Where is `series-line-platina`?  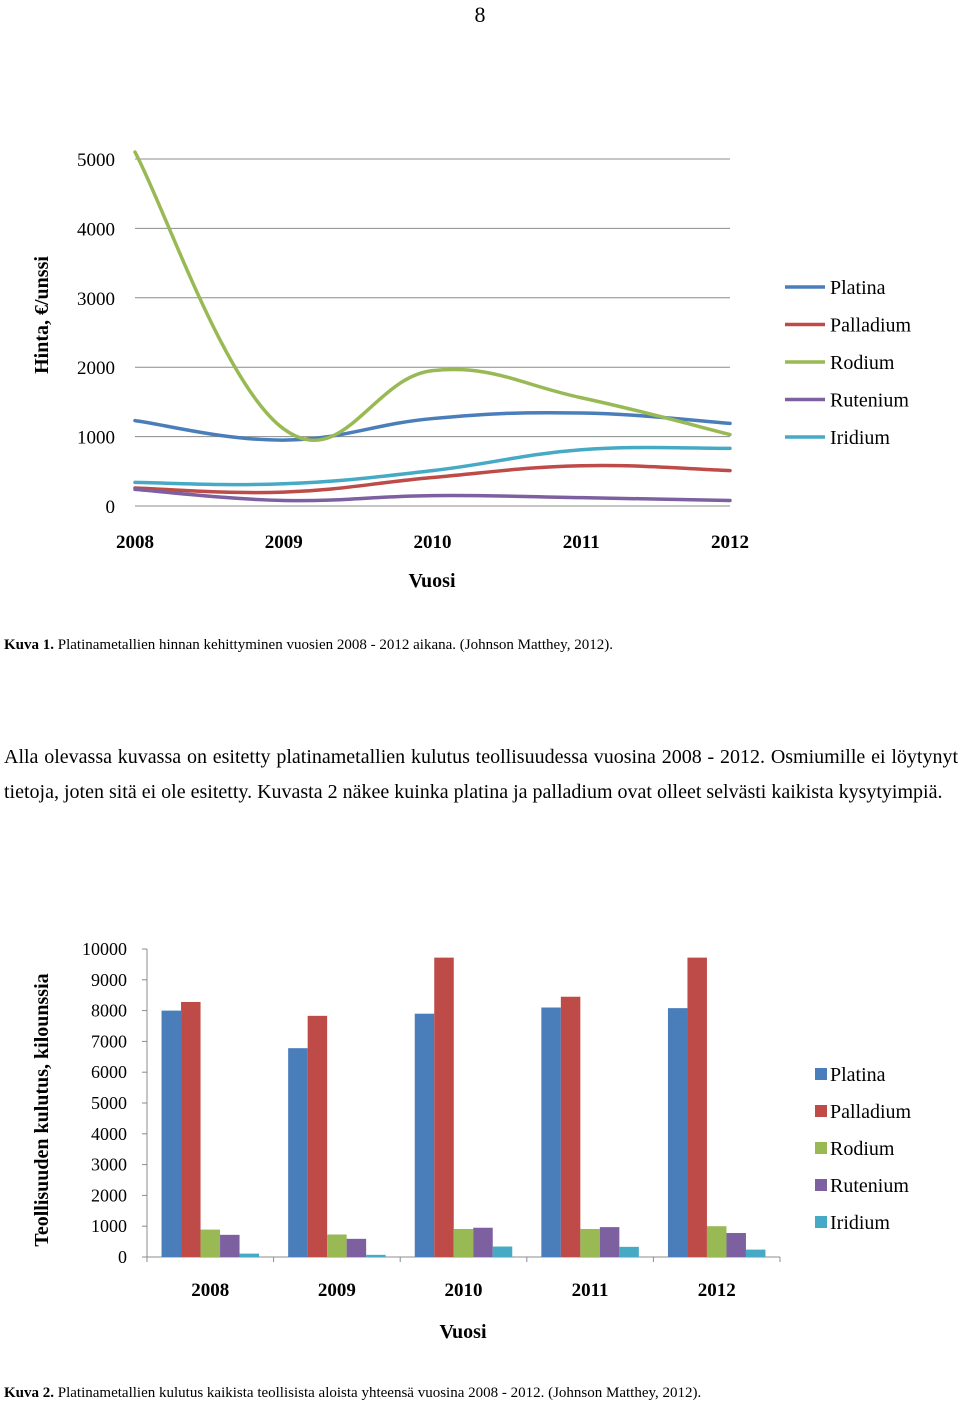 series-line-platina is located at coordinates (432, 426).